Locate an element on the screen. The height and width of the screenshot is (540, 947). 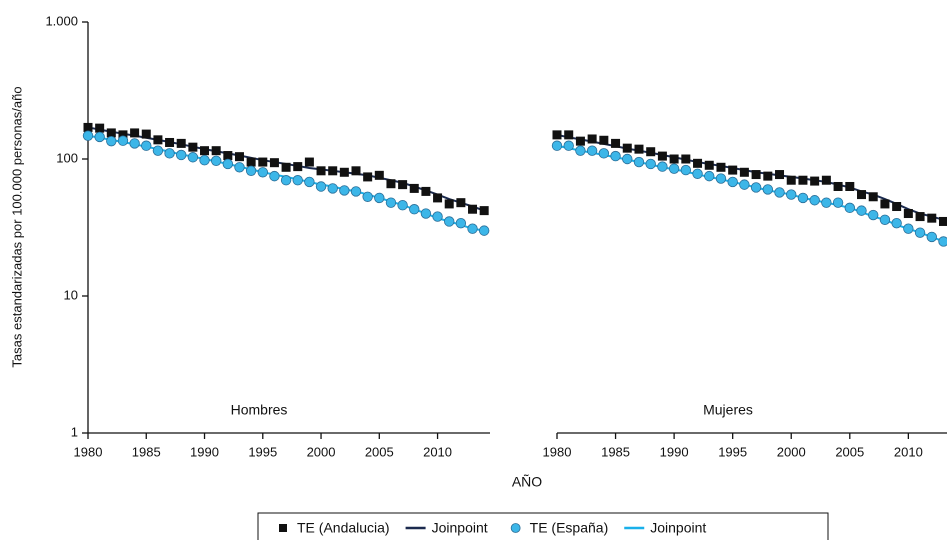
legend-circle is located at coordinates (515, 528).